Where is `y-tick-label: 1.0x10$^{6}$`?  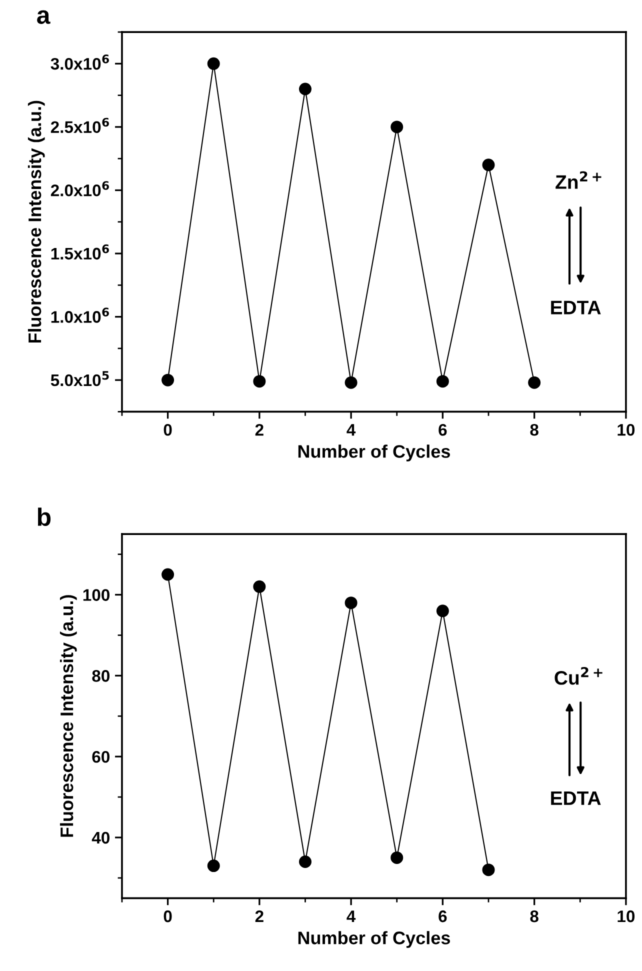
y-tick-label: 1.0x10$^{6}$ is located at coordinates (80, 315).